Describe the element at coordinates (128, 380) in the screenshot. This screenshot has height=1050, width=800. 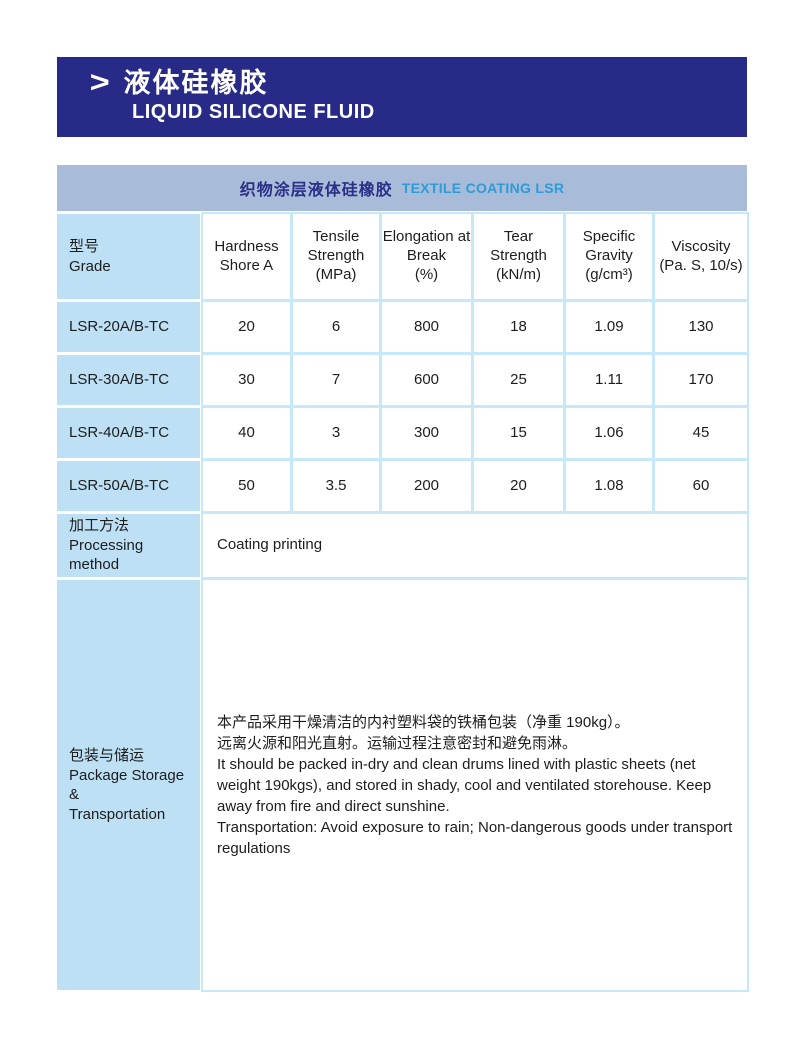
I see `grade-cell: LSR-30A/B-TC` at that location.